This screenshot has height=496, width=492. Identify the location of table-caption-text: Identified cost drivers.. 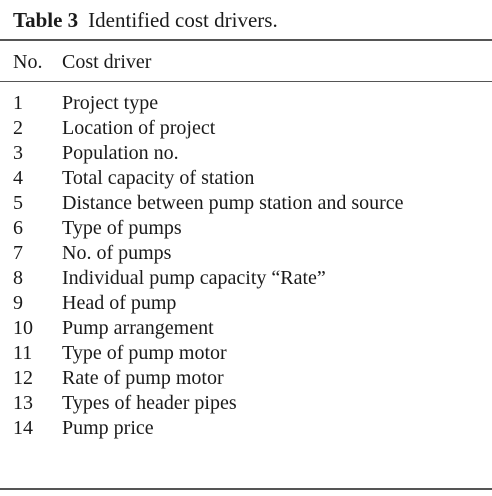
(183, 20).